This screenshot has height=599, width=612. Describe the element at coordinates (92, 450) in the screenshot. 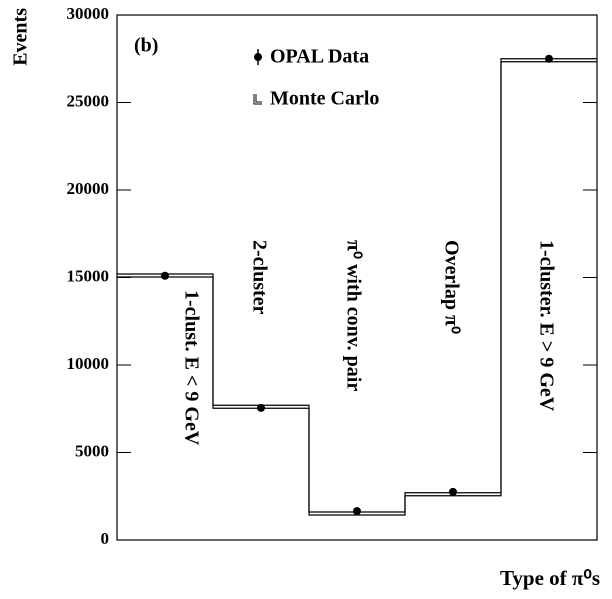

I see `y-tick-label: 5000` at that location.